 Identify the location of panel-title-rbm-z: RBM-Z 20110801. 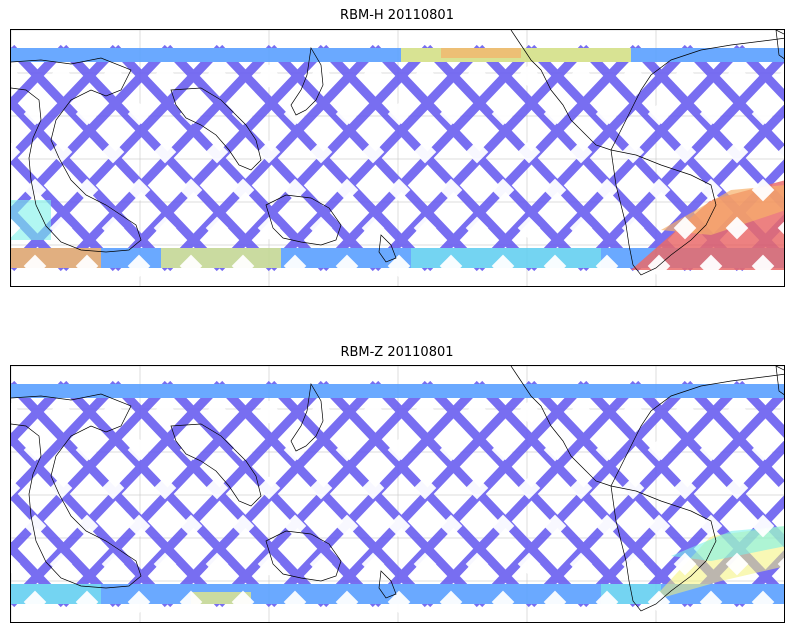
(397, 352).